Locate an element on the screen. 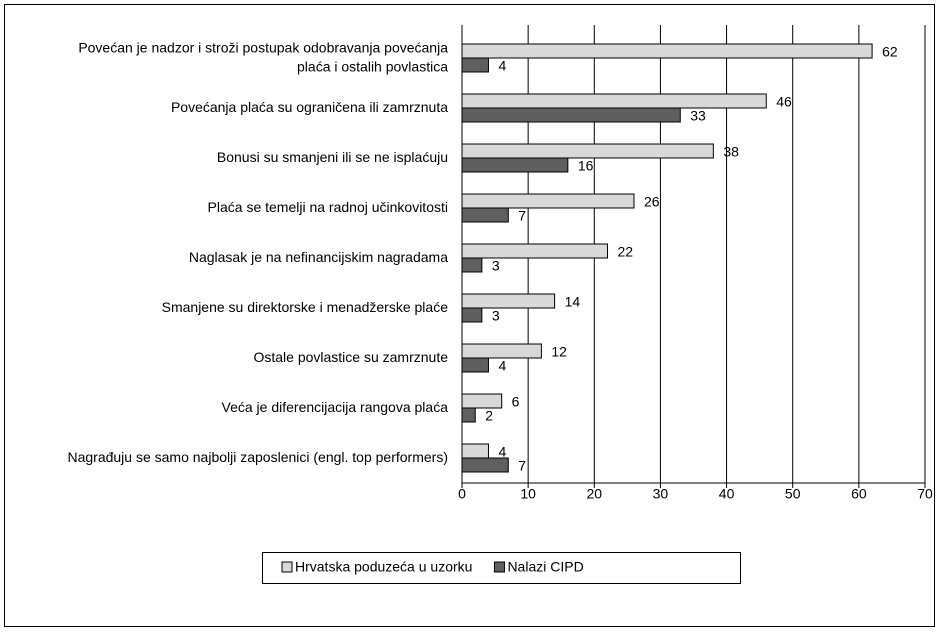 The image size is (945, 636). value-label: 12 is located at coordinates (559, 352).